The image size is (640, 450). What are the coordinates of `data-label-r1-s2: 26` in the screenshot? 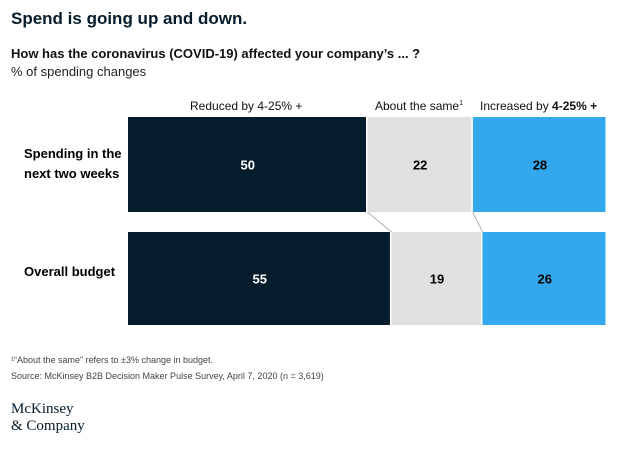 It's located at (544, 279).